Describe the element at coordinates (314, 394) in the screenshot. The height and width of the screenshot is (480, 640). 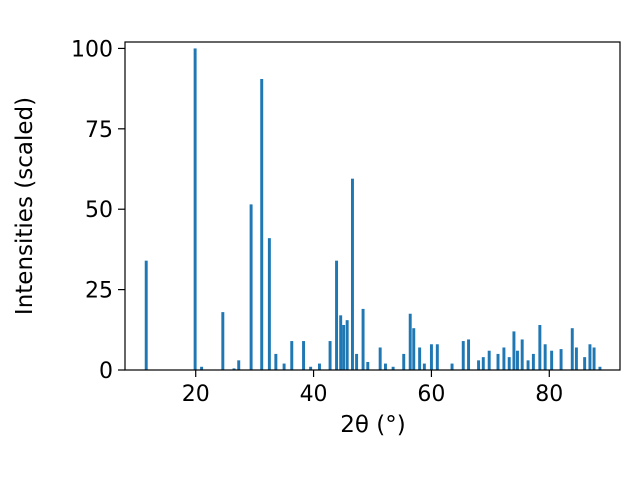
I see `x-tick-label: 40` at that location.